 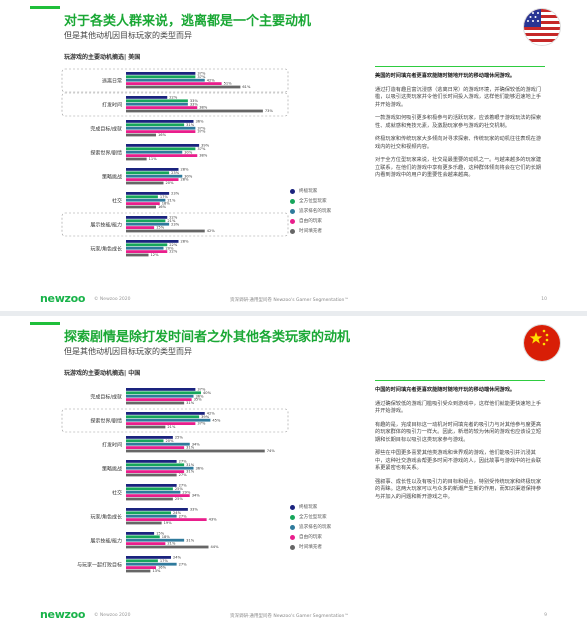 What do you see at coordinates (112, 469) in the screenshot?
I see `category-label: 策略挑战` at bounding box center [112, 469].